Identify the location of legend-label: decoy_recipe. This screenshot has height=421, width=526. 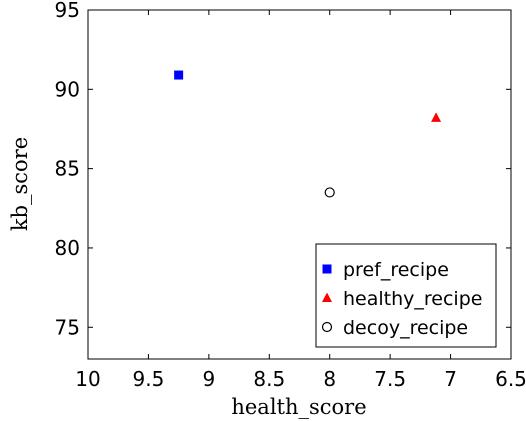
(405, 328).